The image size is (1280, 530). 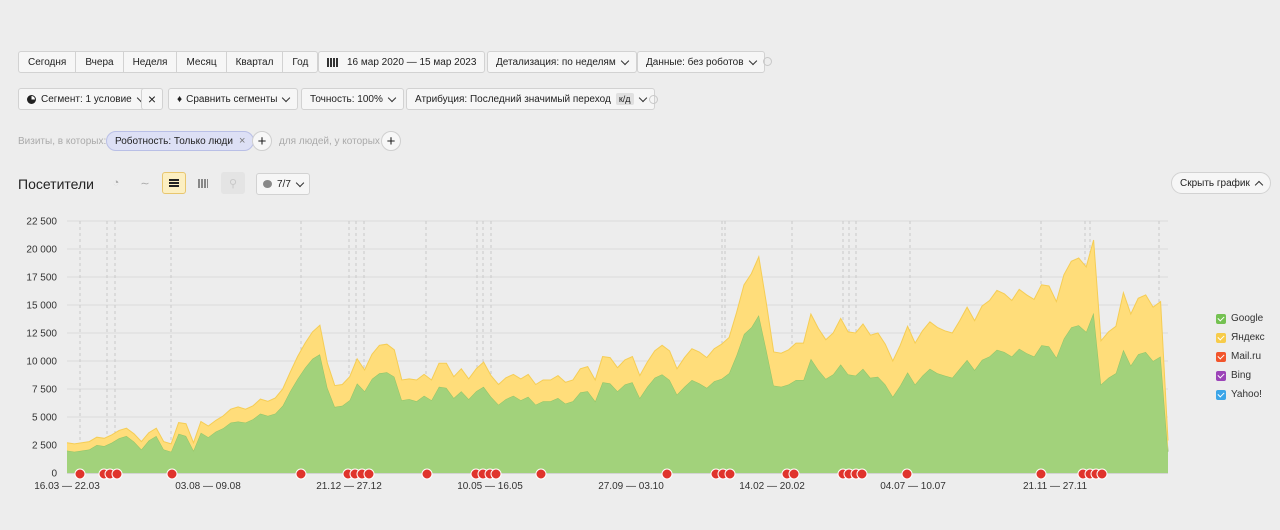 I want to click on data-filter-dropdown: Данные: без роботов, so click(x=701, y=62).